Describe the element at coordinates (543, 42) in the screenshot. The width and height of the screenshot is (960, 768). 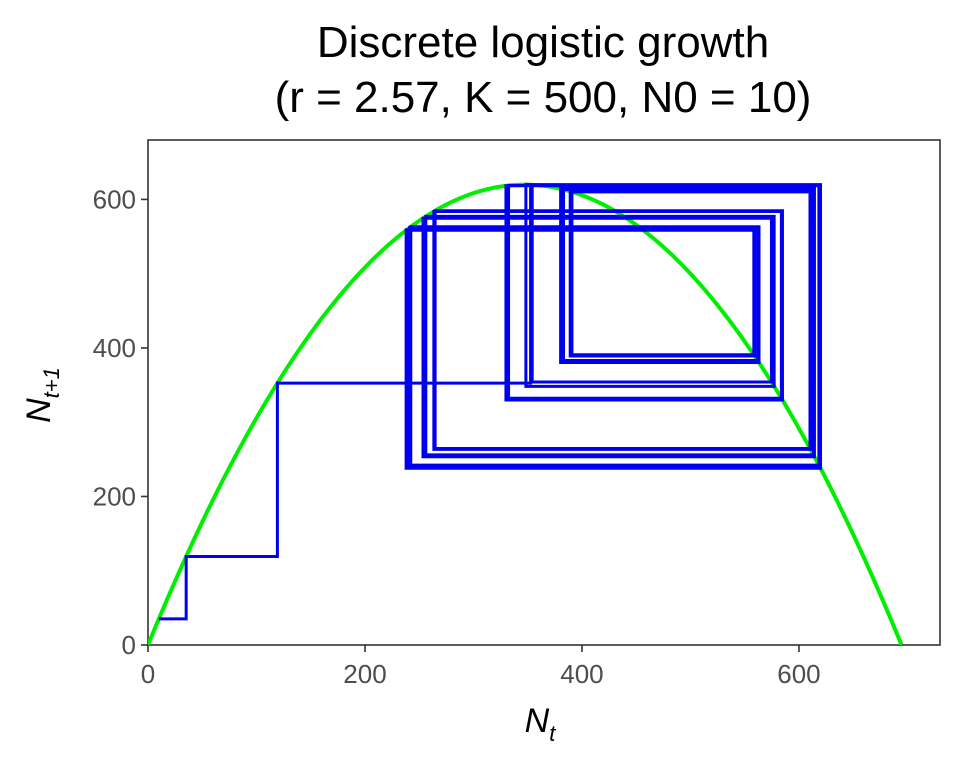
I see `chart-title: Discrete logistic growth` at that location.